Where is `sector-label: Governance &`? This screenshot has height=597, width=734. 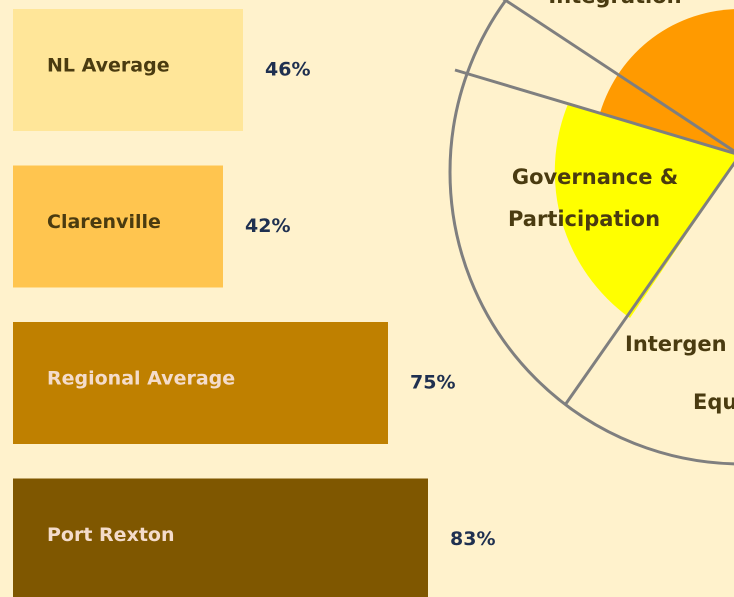 sector-label: Governance & is located at coordinates (595, 177).